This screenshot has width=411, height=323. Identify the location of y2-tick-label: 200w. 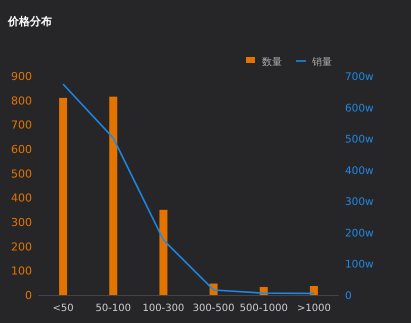
(359, 233).